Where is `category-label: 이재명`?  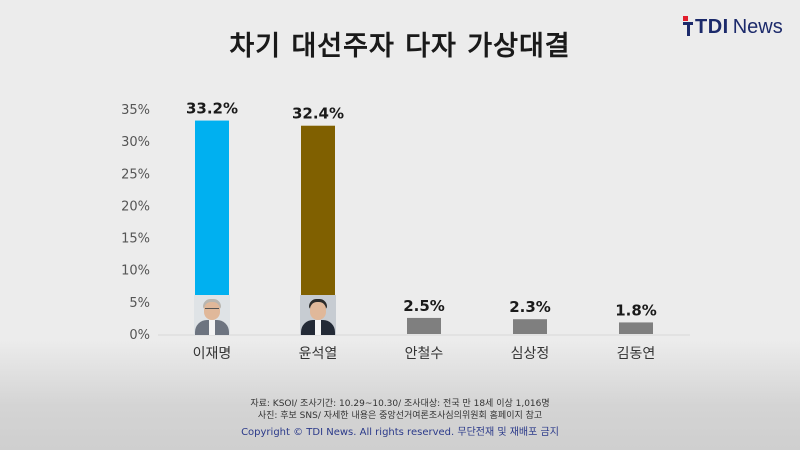
category-label: 이재명 is located at coordinates (212, 354).